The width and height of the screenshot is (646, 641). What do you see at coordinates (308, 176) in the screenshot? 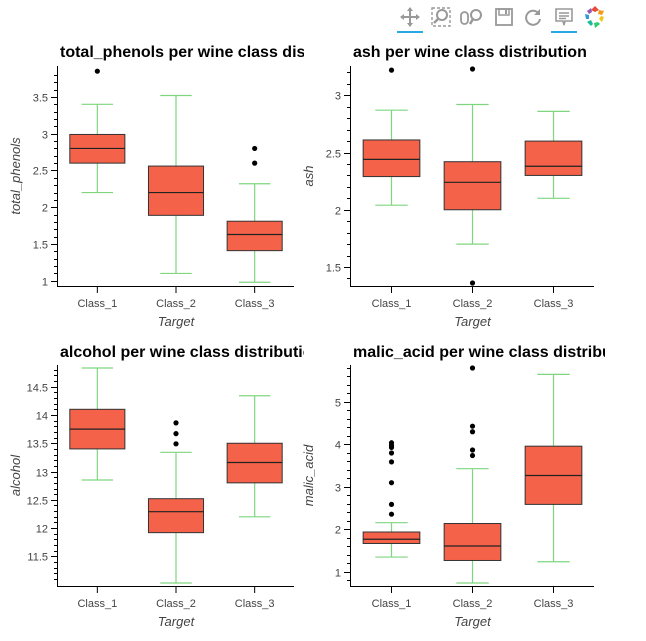
I see `y-axis-label: ash` at bounding box center [308, 176].